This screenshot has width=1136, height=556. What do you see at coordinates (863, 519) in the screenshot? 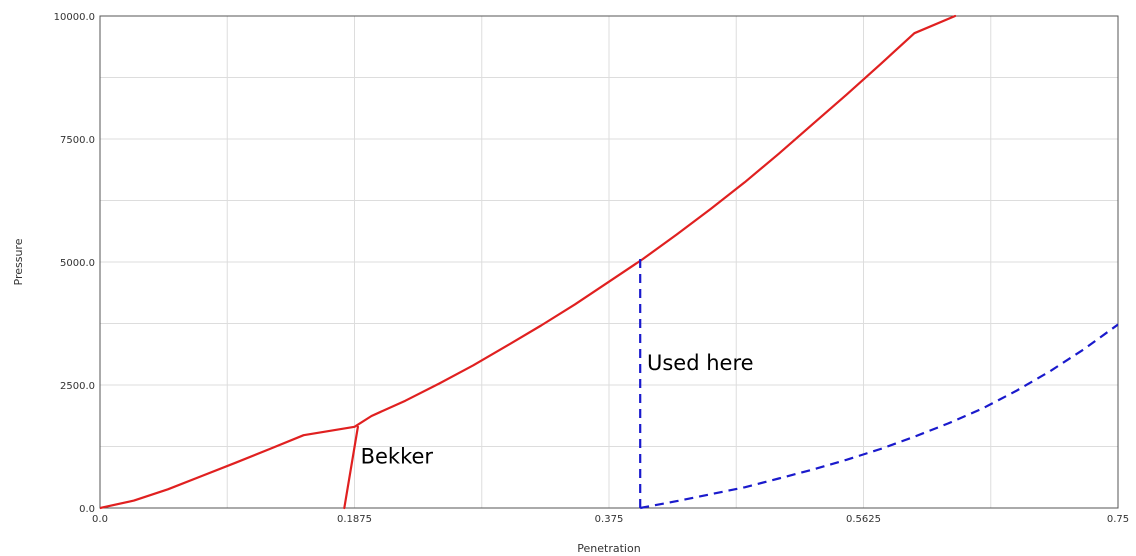
I see `x-tick-label: 0.5625` at bounding box center [863, 519].